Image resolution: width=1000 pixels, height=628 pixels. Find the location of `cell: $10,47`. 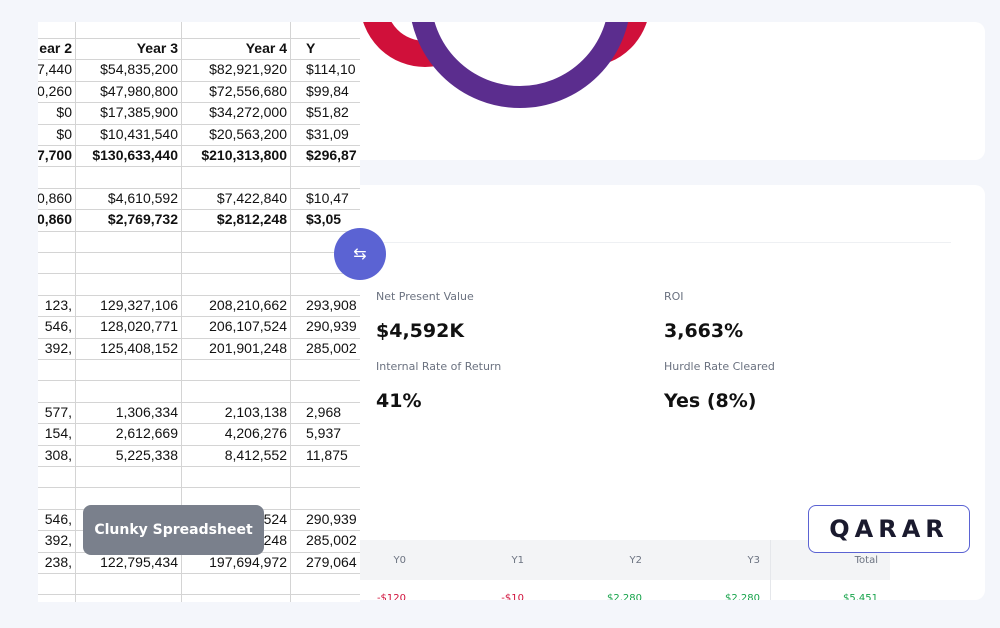

cell: $10,47 is located at coordinates (327, 197).